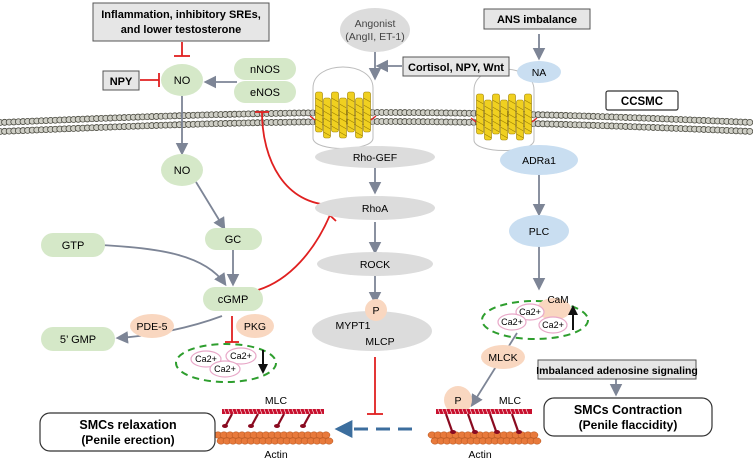 The width and height of the screenshot is (753, 465). I want to click on arrow-no-gc, so click(210, 206).